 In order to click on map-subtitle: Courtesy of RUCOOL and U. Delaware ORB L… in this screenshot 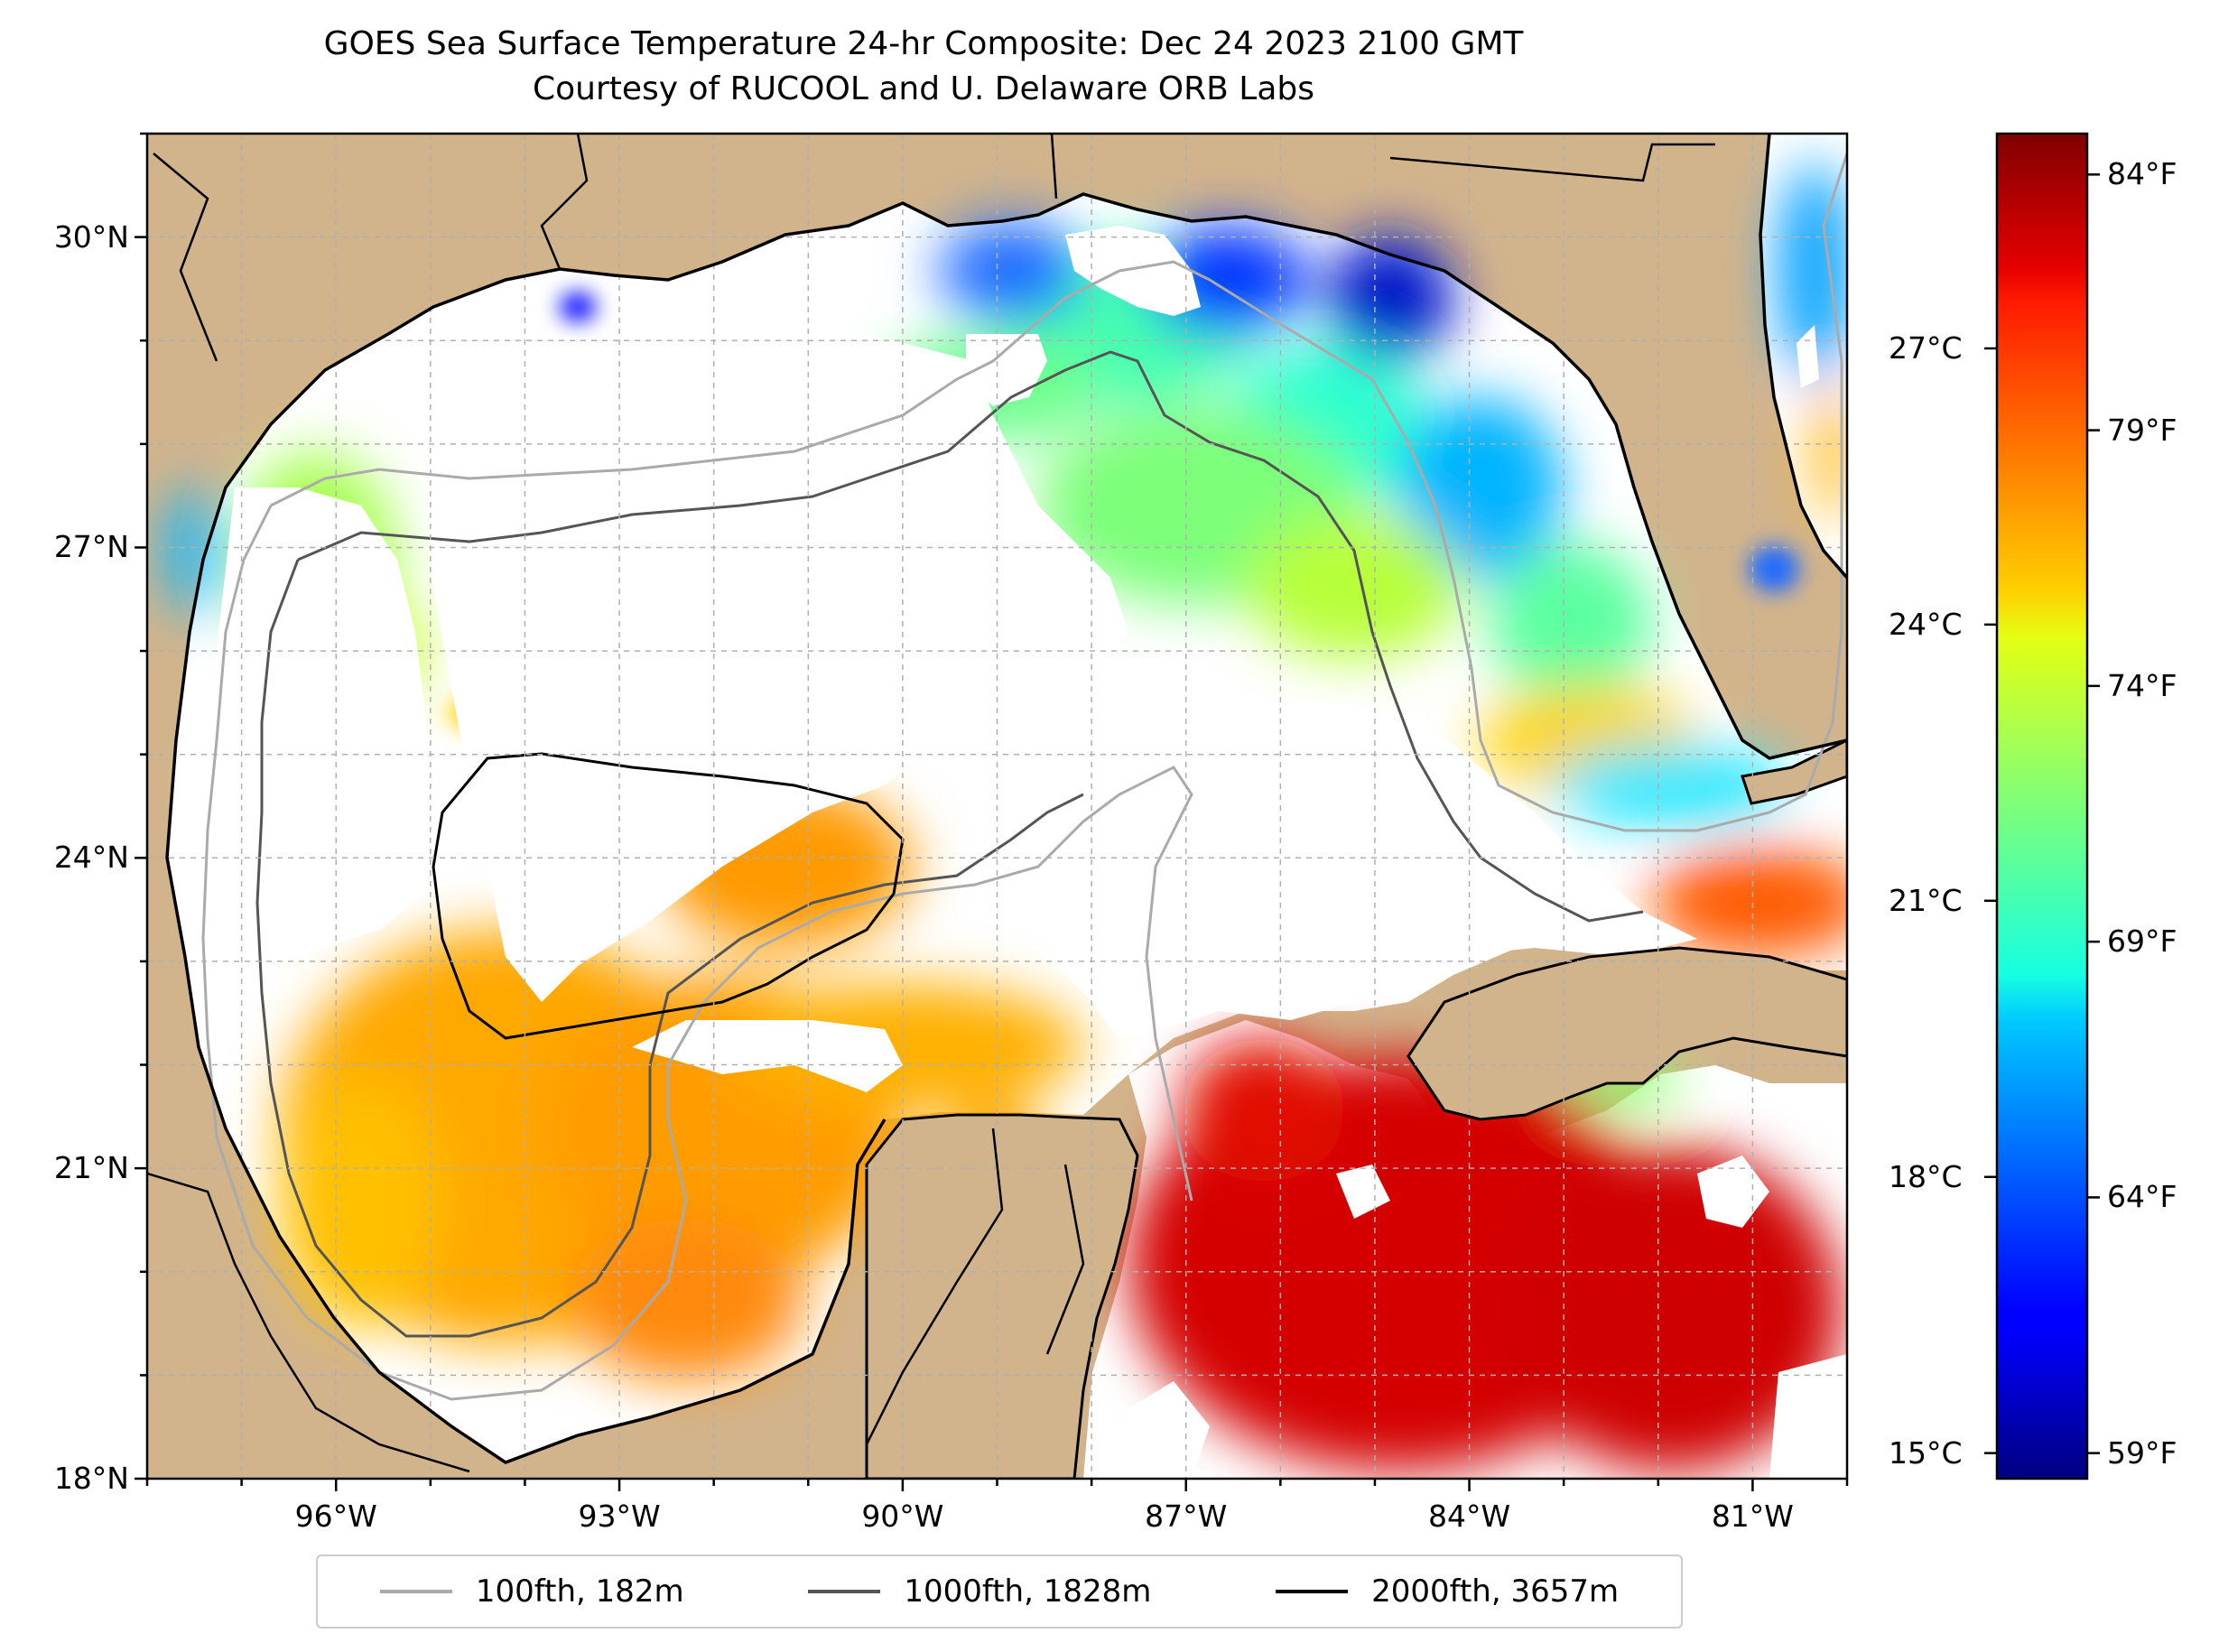, I will do `click(923, 88)`.